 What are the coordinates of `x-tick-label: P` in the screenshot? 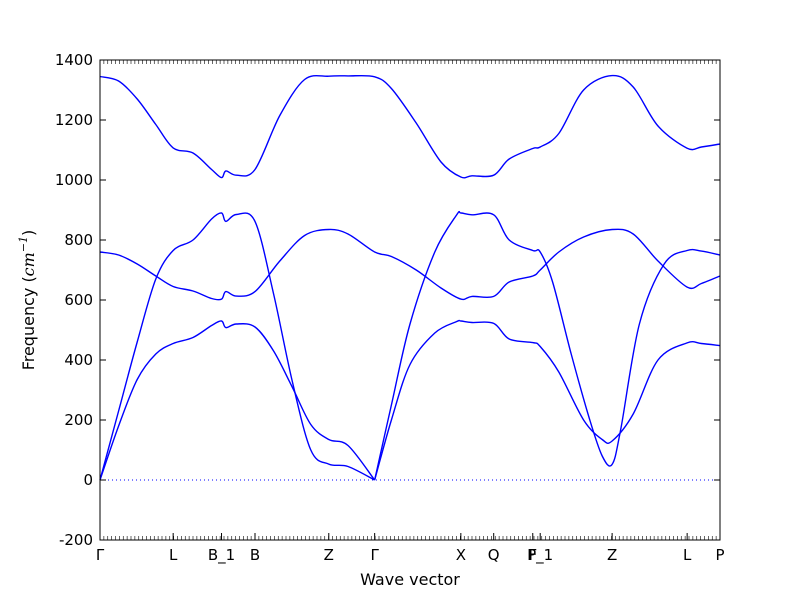 It's located at (719, 555).